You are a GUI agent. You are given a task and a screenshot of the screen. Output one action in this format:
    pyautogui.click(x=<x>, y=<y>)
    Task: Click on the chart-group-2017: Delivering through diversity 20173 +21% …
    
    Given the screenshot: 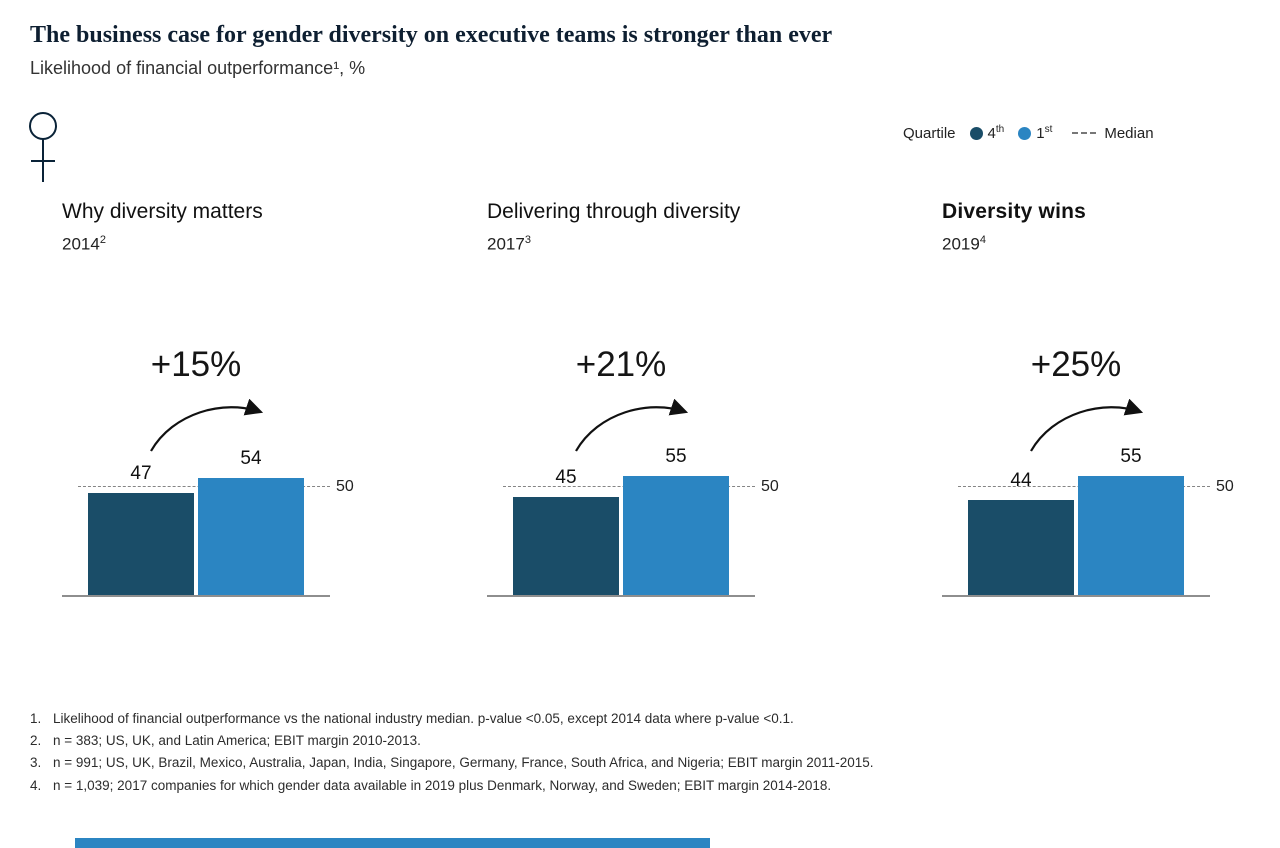 What is the action you would take?
    pyautogui.click(x=657, y=410)
    